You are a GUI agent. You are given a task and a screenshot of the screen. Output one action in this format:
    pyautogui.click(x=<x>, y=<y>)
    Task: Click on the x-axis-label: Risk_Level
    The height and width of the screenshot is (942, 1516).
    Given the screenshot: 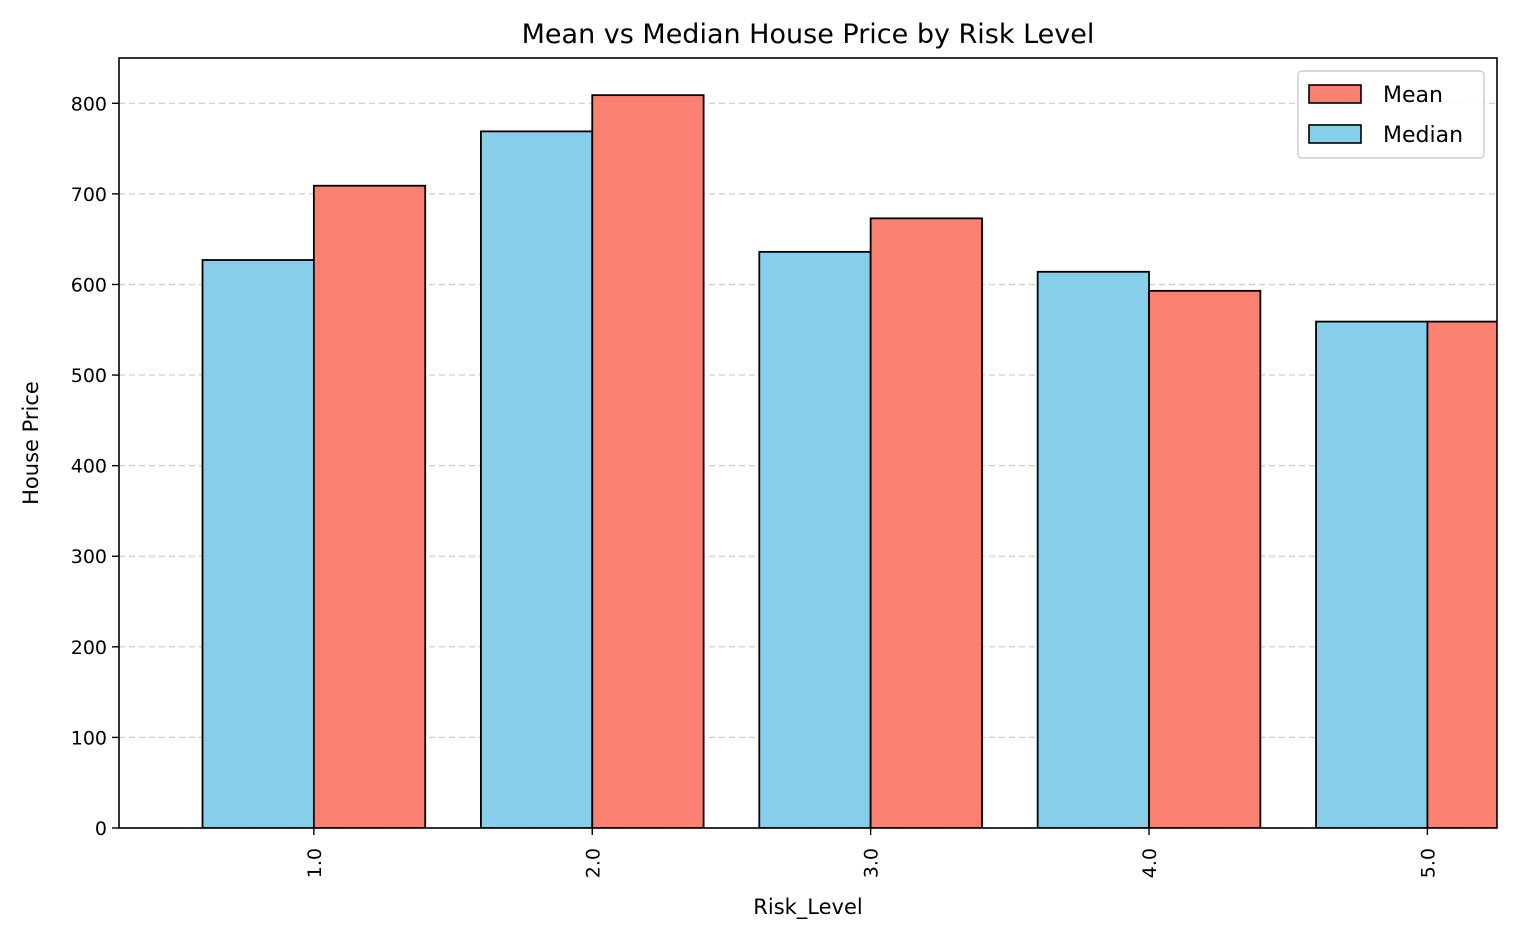 What is the action you would take?
    pyautogui.click(x=807, y=907)
    